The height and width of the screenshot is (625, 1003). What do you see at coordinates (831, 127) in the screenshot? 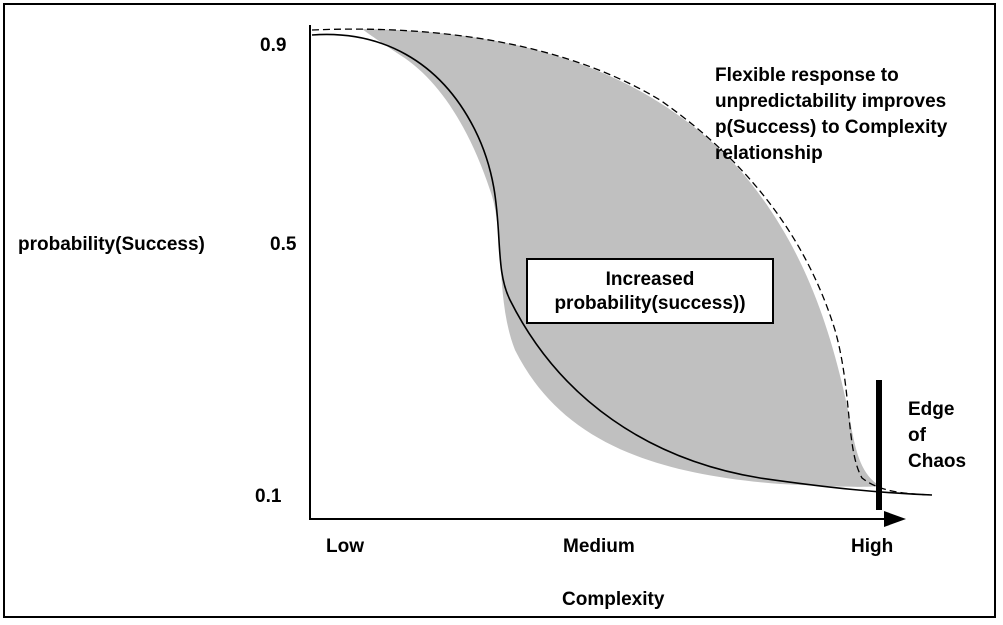
I see `annotation-line: p(Success) to Complexity` at bounding box center [831, 127].